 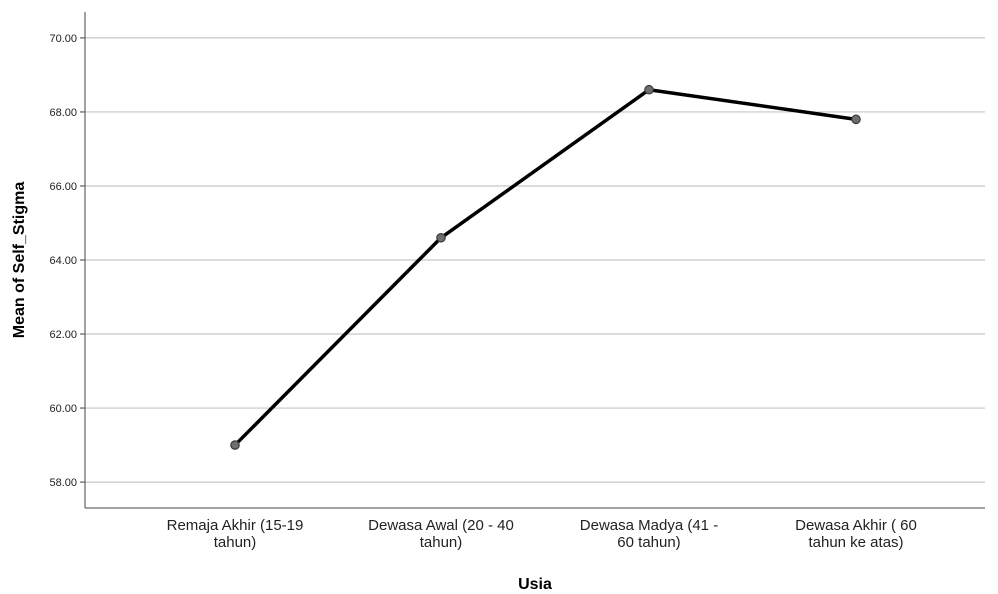 I want to click on y-tick-label: 62.00, so click(x=63, y=335).